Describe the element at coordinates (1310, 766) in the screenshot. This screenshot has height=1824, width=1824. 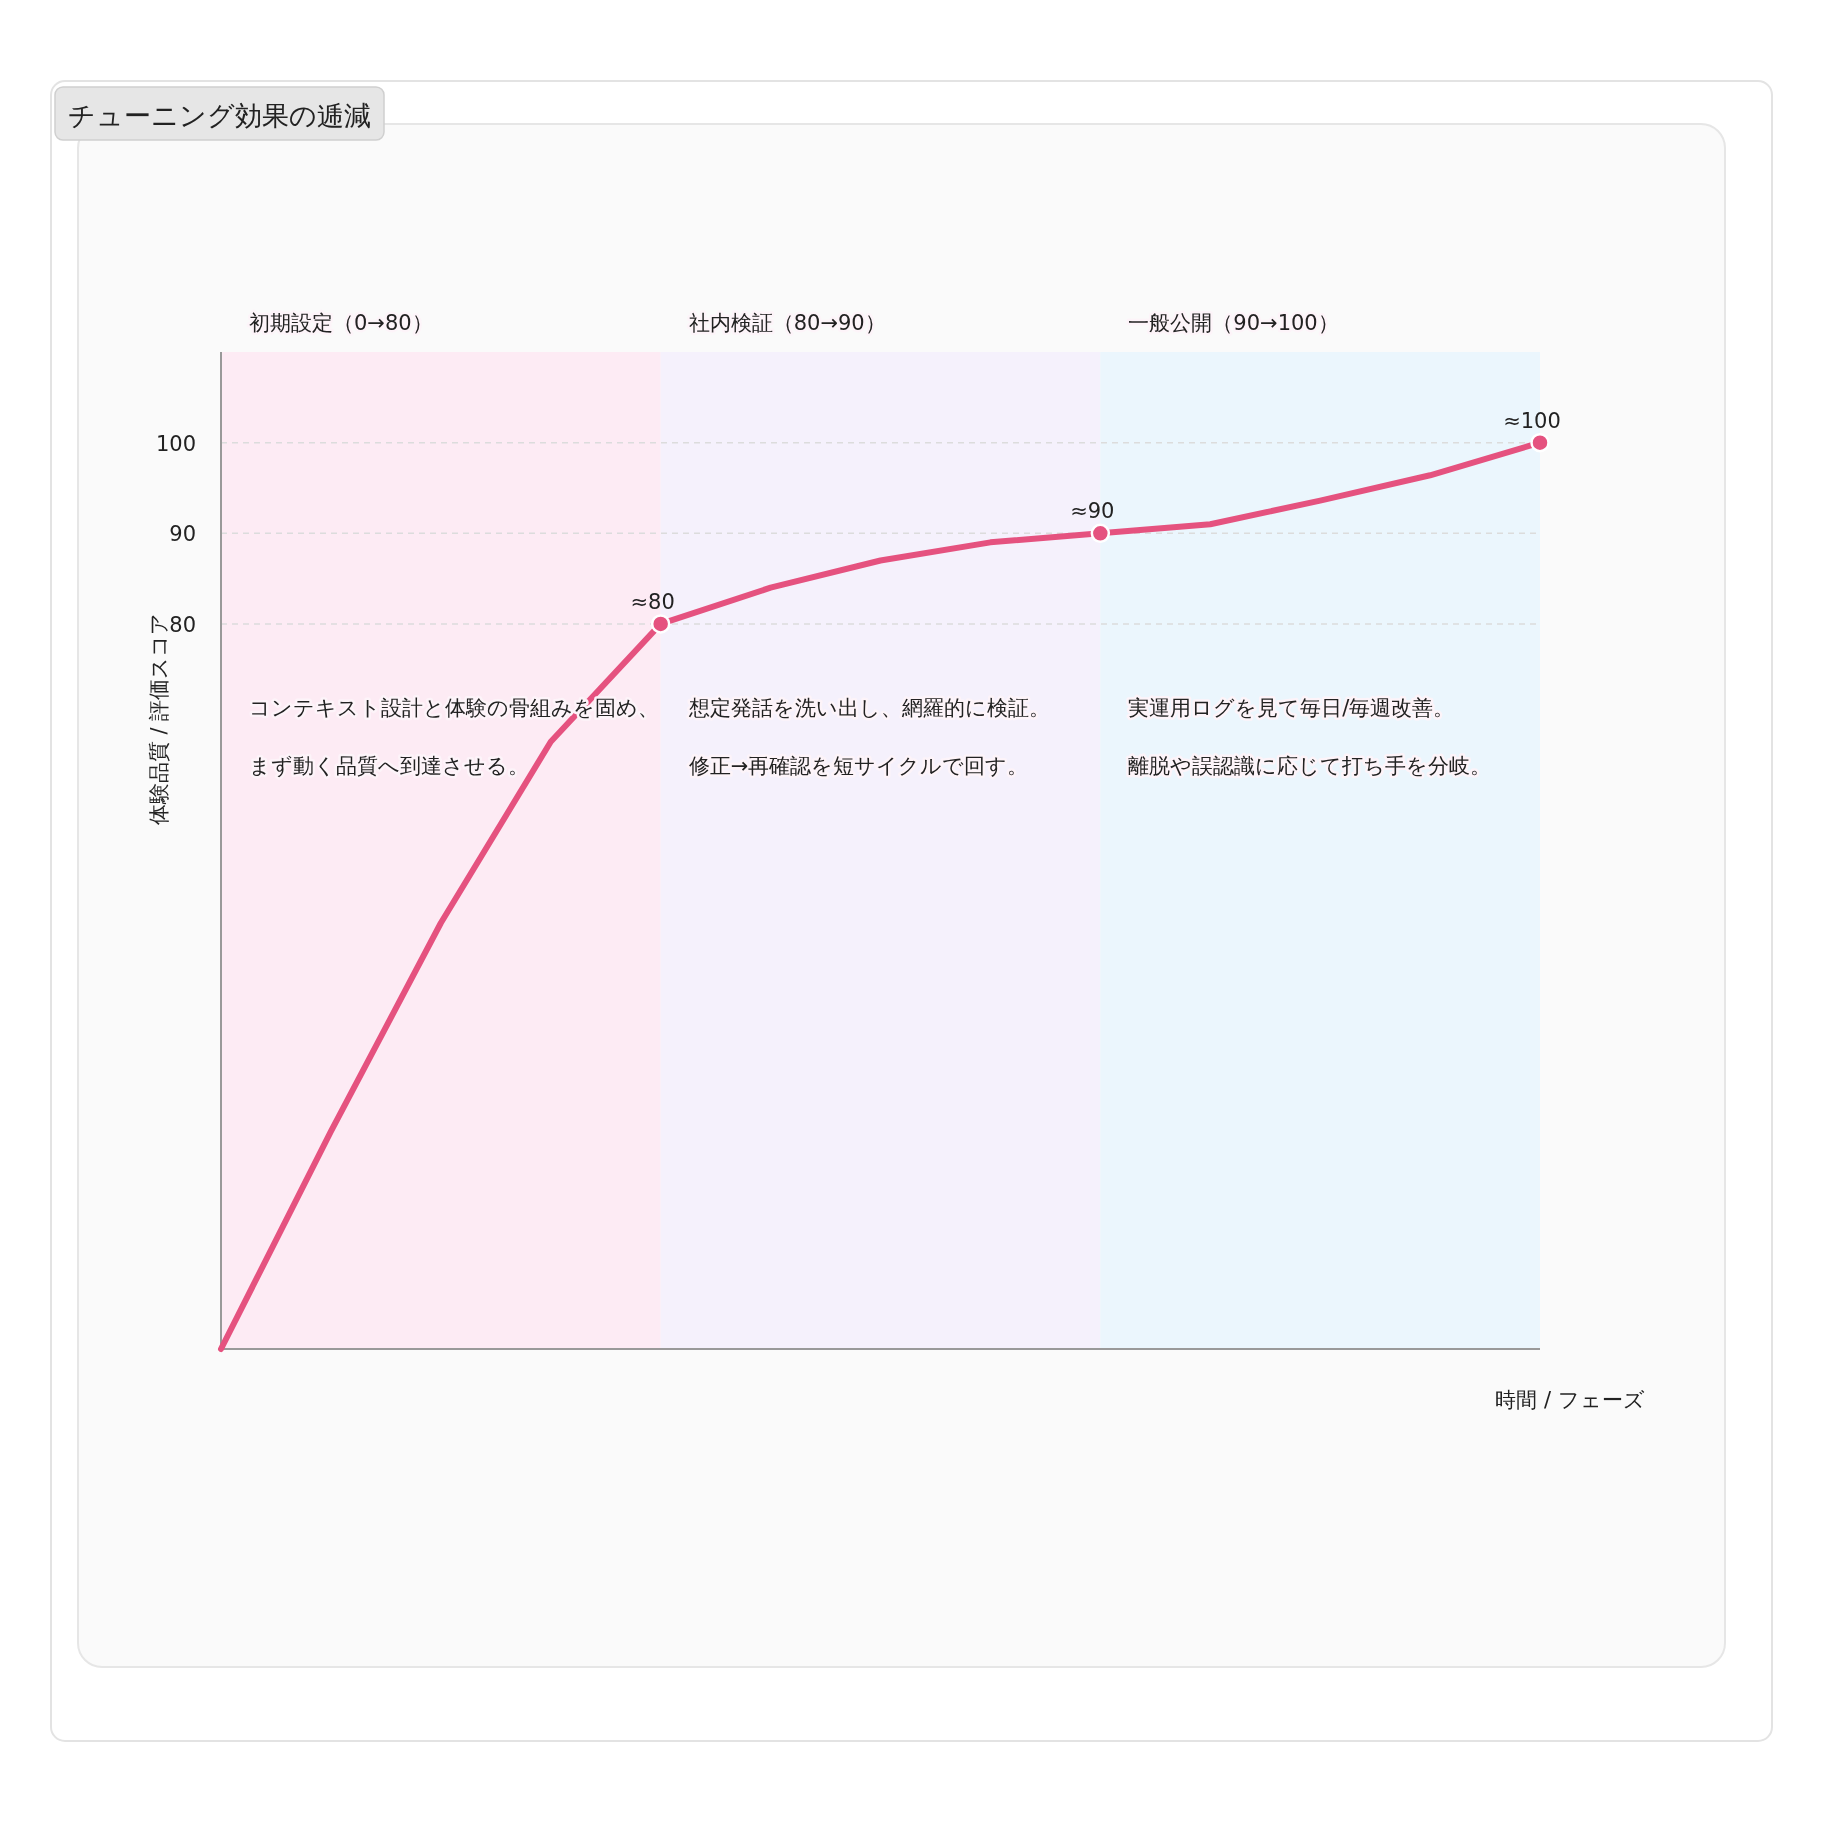
I see `annotation: 離脱や誤認識に応じて打ち手を分岐。` at that location.